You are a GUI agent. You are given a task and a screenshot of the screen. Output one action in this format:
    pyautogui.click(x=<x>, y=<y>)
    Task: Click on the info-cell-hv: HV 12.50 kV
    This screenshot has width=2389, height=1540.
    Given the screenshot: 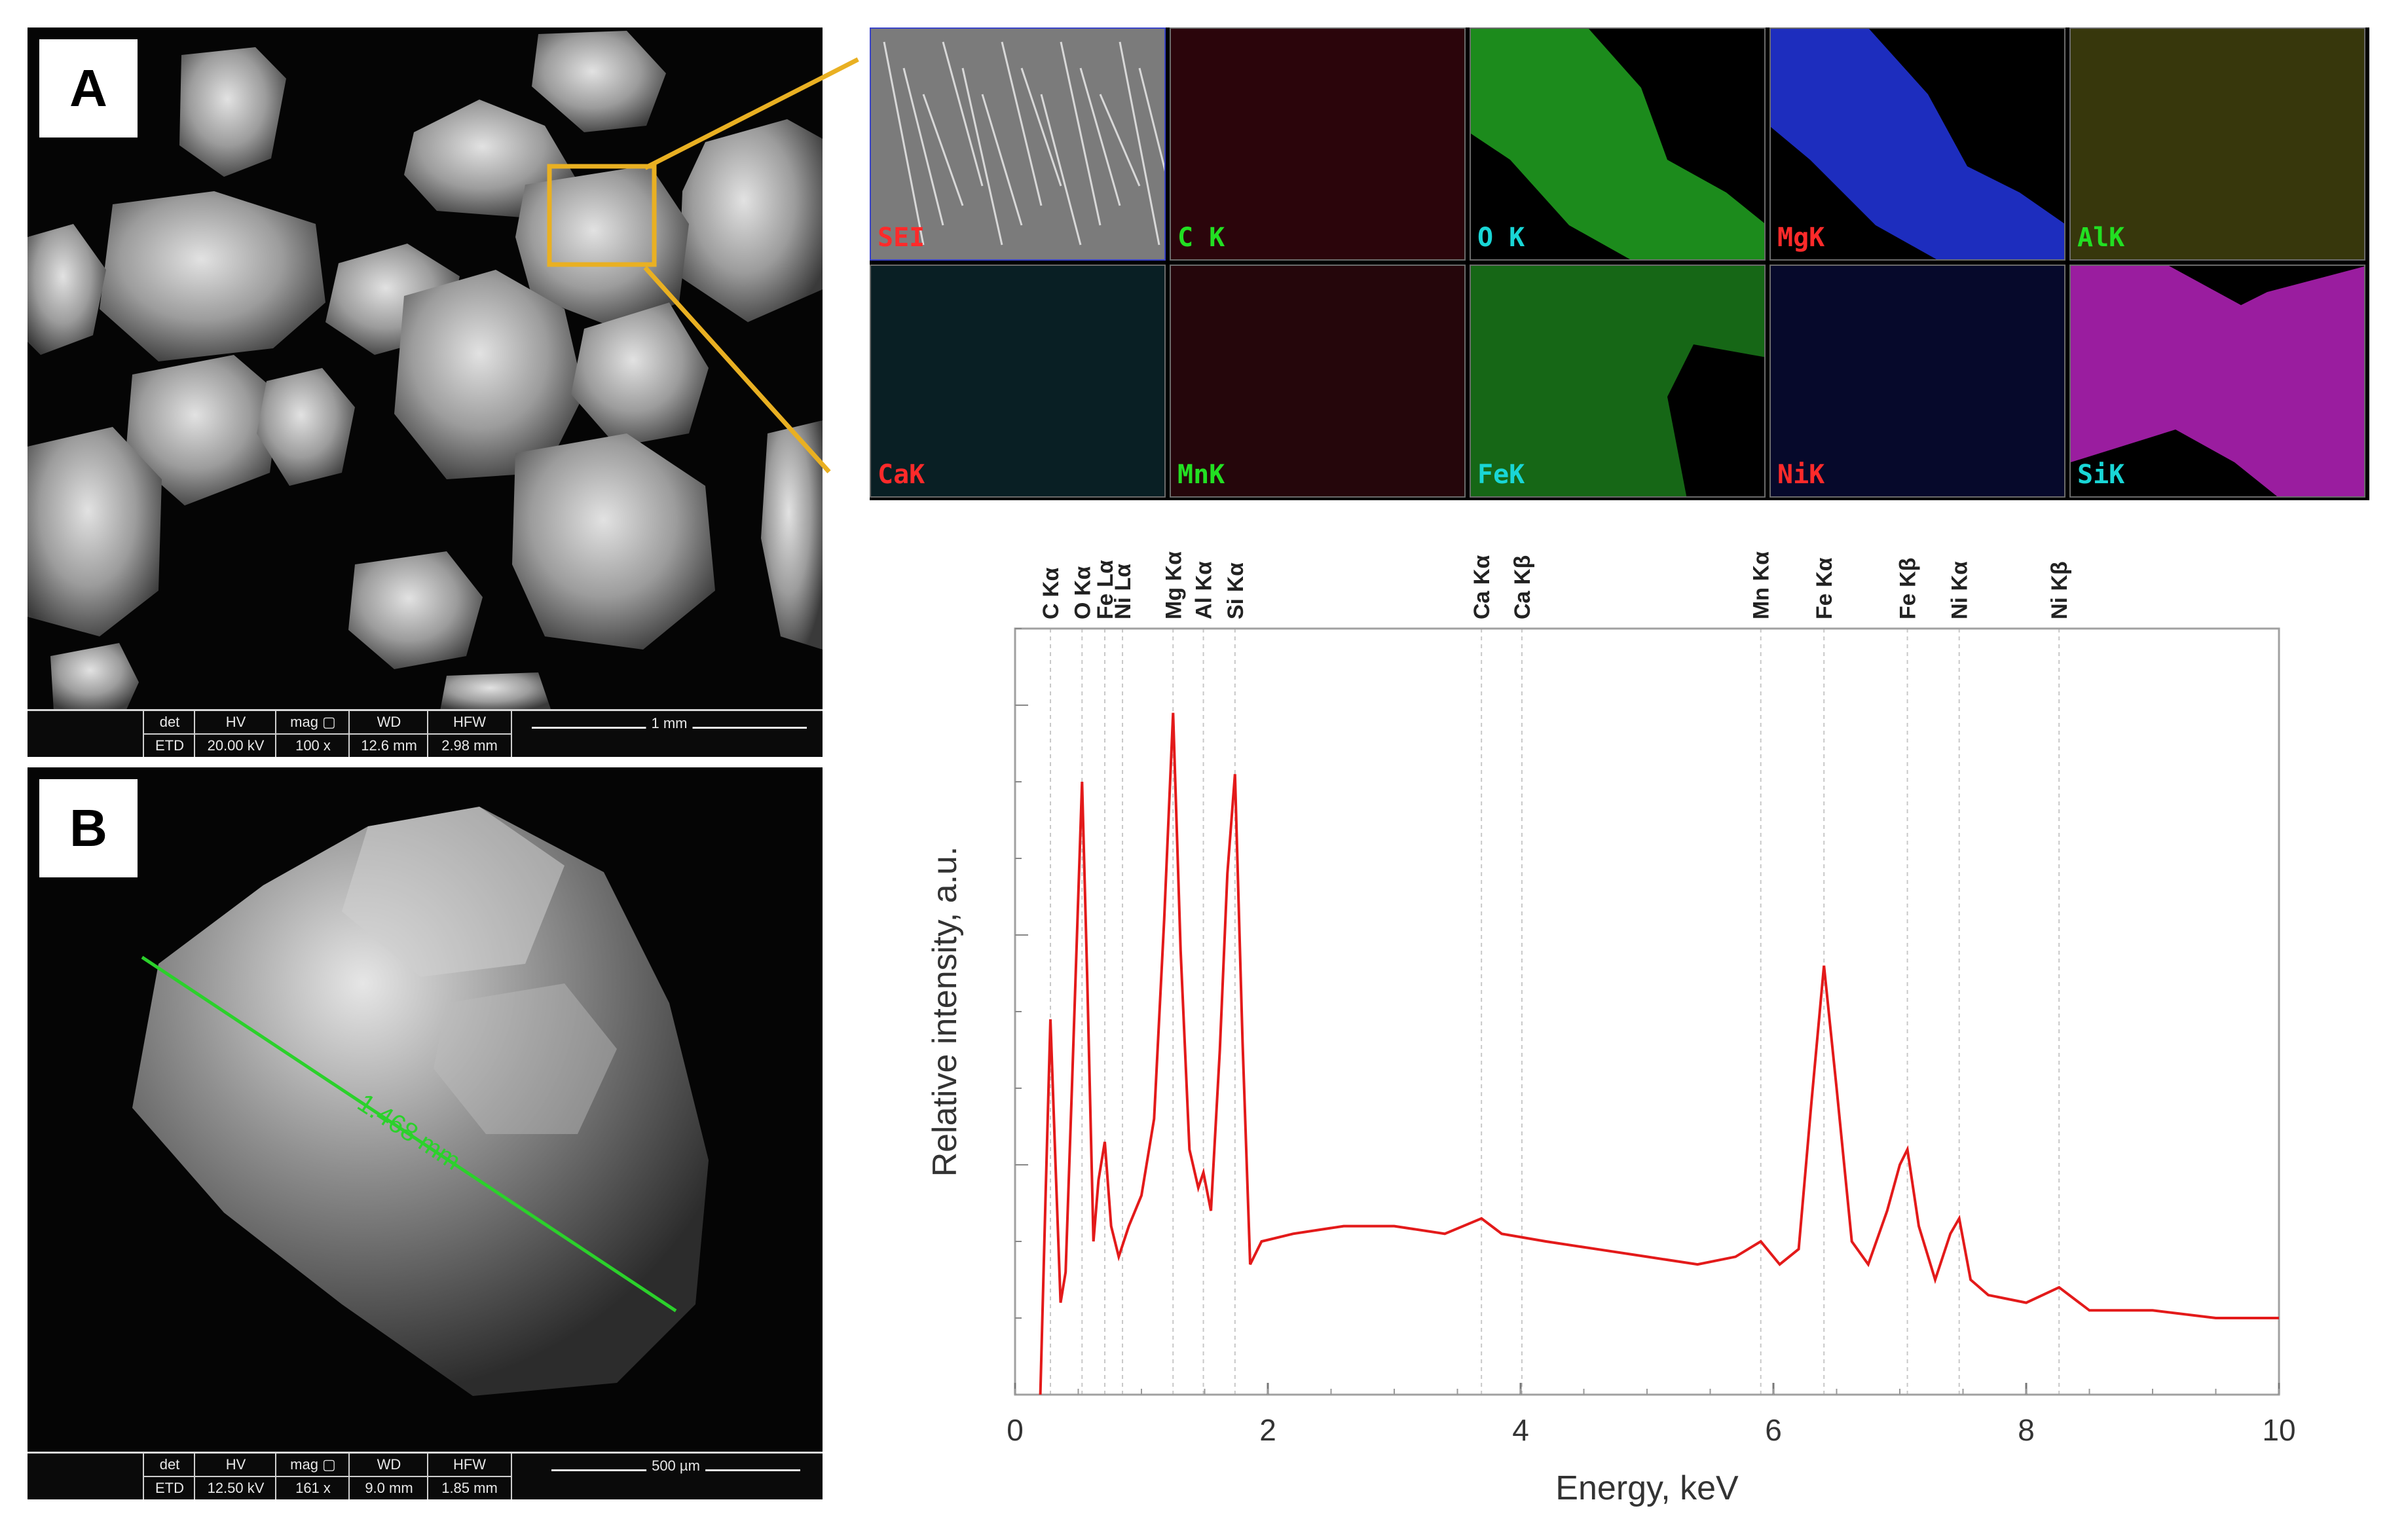 What is the action you would take?
    pyautogui.click(x=235, y=1476)
    